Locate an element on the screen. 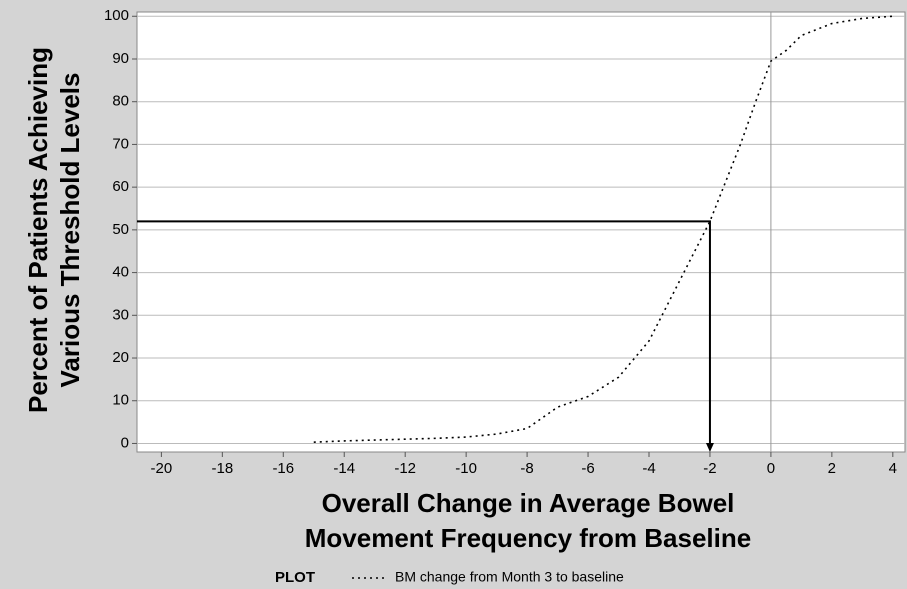 Image resolution: width=907 pixels, height=589 pixels. x-tick-label: 0 is located at coordinates (771, 468).